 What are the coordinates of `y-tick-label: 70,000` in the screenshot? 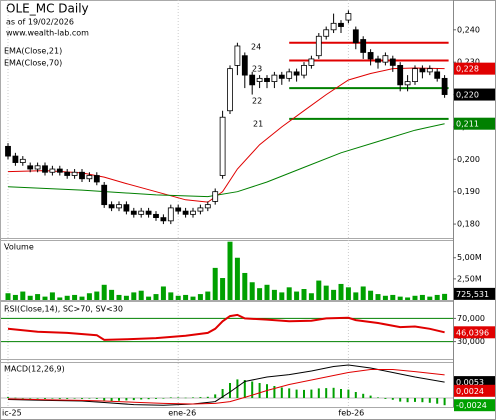 It's located at (471, 318).